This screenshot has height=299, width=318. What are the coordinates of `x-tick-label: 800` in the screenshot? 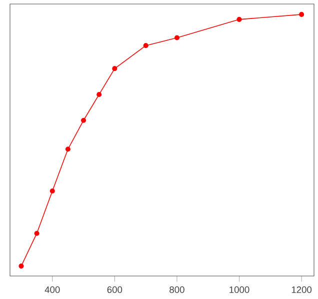 It's located at (177, 289).